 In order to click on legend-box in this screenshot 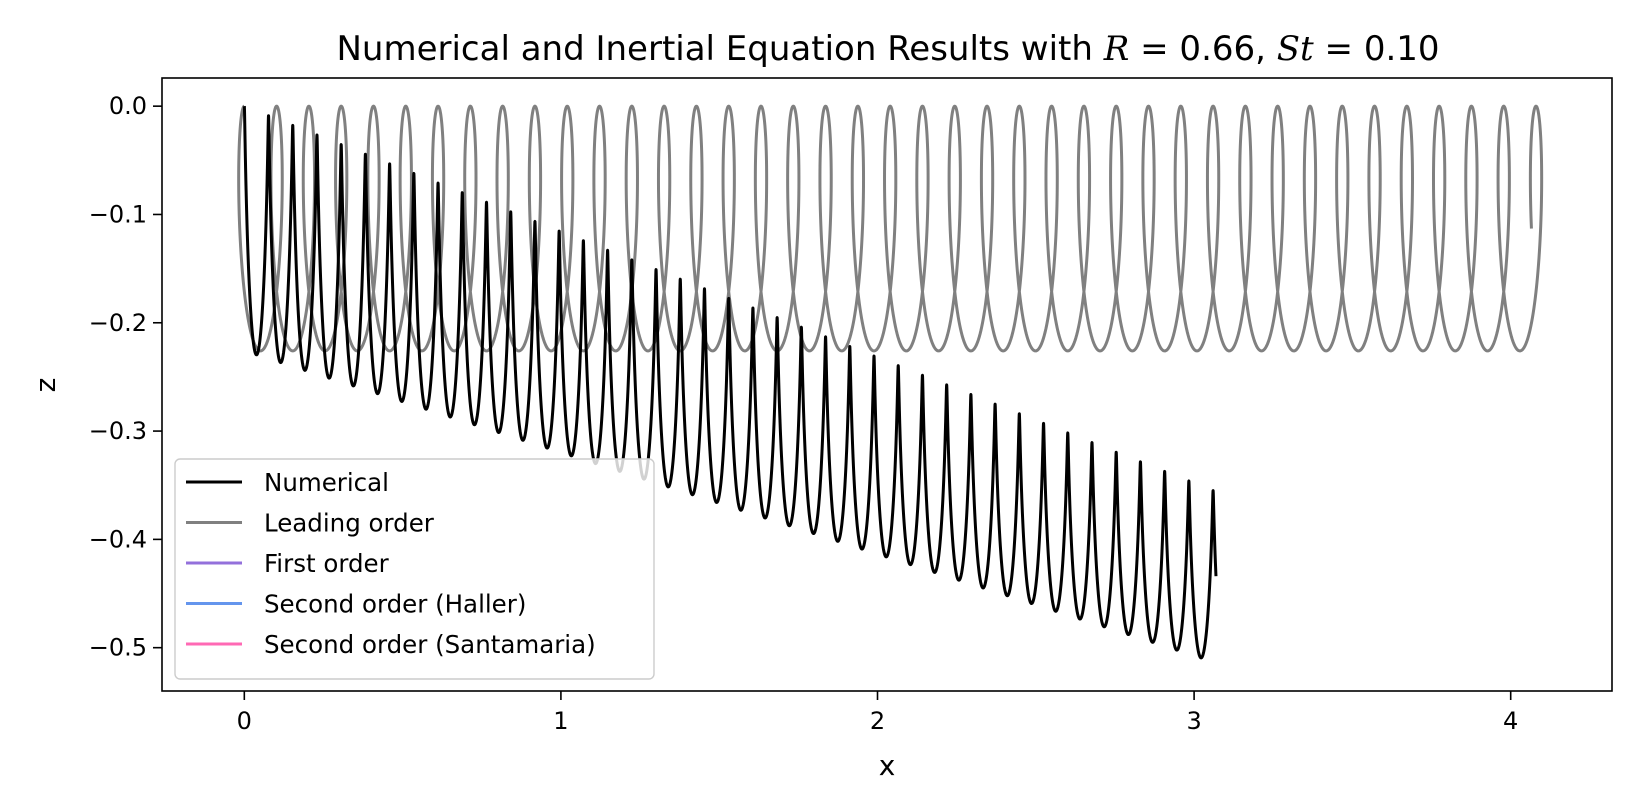, I will do `click(414, 569)`.